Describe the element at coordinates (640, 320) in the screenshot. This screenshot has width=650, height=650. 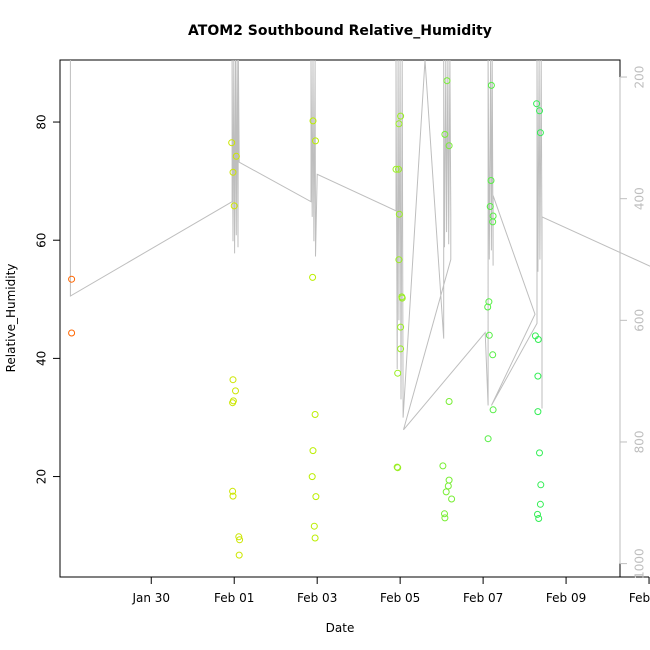
I see `right-tick-label-2: 600` at that location.